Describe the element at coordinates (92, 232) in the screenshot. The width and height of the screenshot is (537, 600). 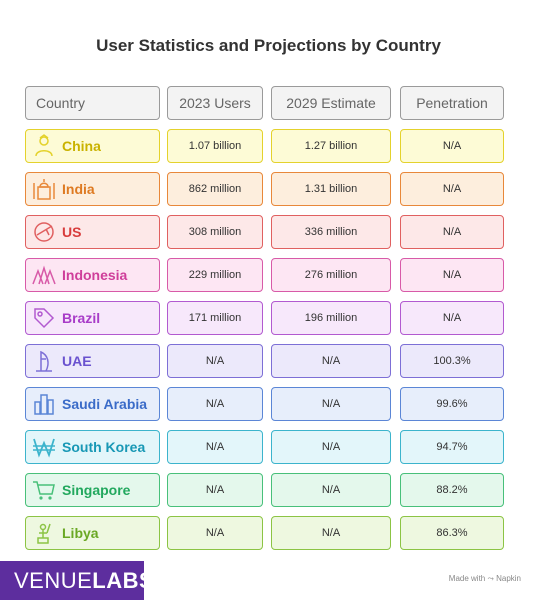
I see `country-cell: US` at that location.